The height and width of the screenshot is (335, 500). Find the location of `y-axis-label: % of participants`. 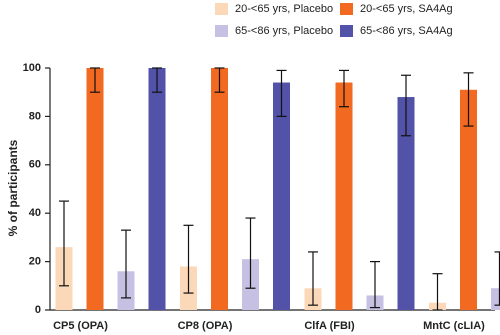

y-axis-label: % of participants is located at coordinates (13, 187).